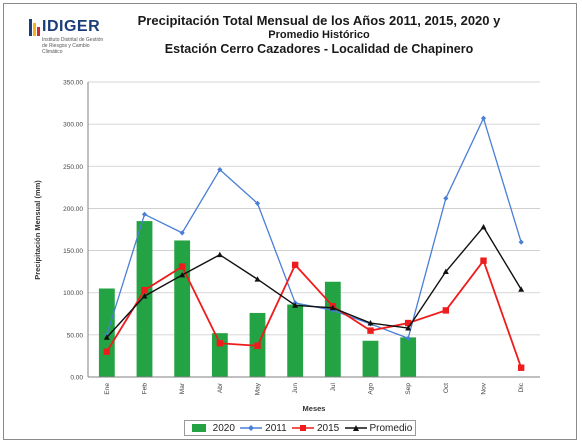  What do you see at coordinates (355, 428) in the screenshot?
I see `legend-swatch-promedio` at bounding box center [355, 428].